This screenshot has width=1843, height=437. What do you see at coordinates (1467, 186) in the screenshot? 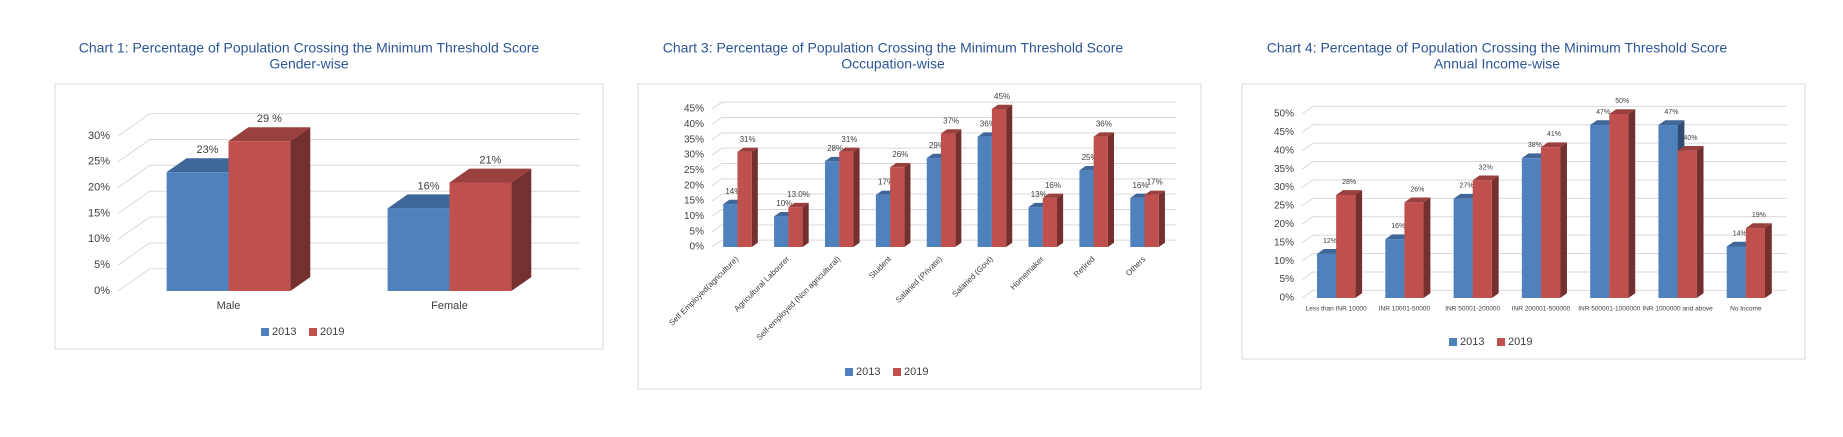
I see `value-label: 27%` at bounding box center [1467, 186].